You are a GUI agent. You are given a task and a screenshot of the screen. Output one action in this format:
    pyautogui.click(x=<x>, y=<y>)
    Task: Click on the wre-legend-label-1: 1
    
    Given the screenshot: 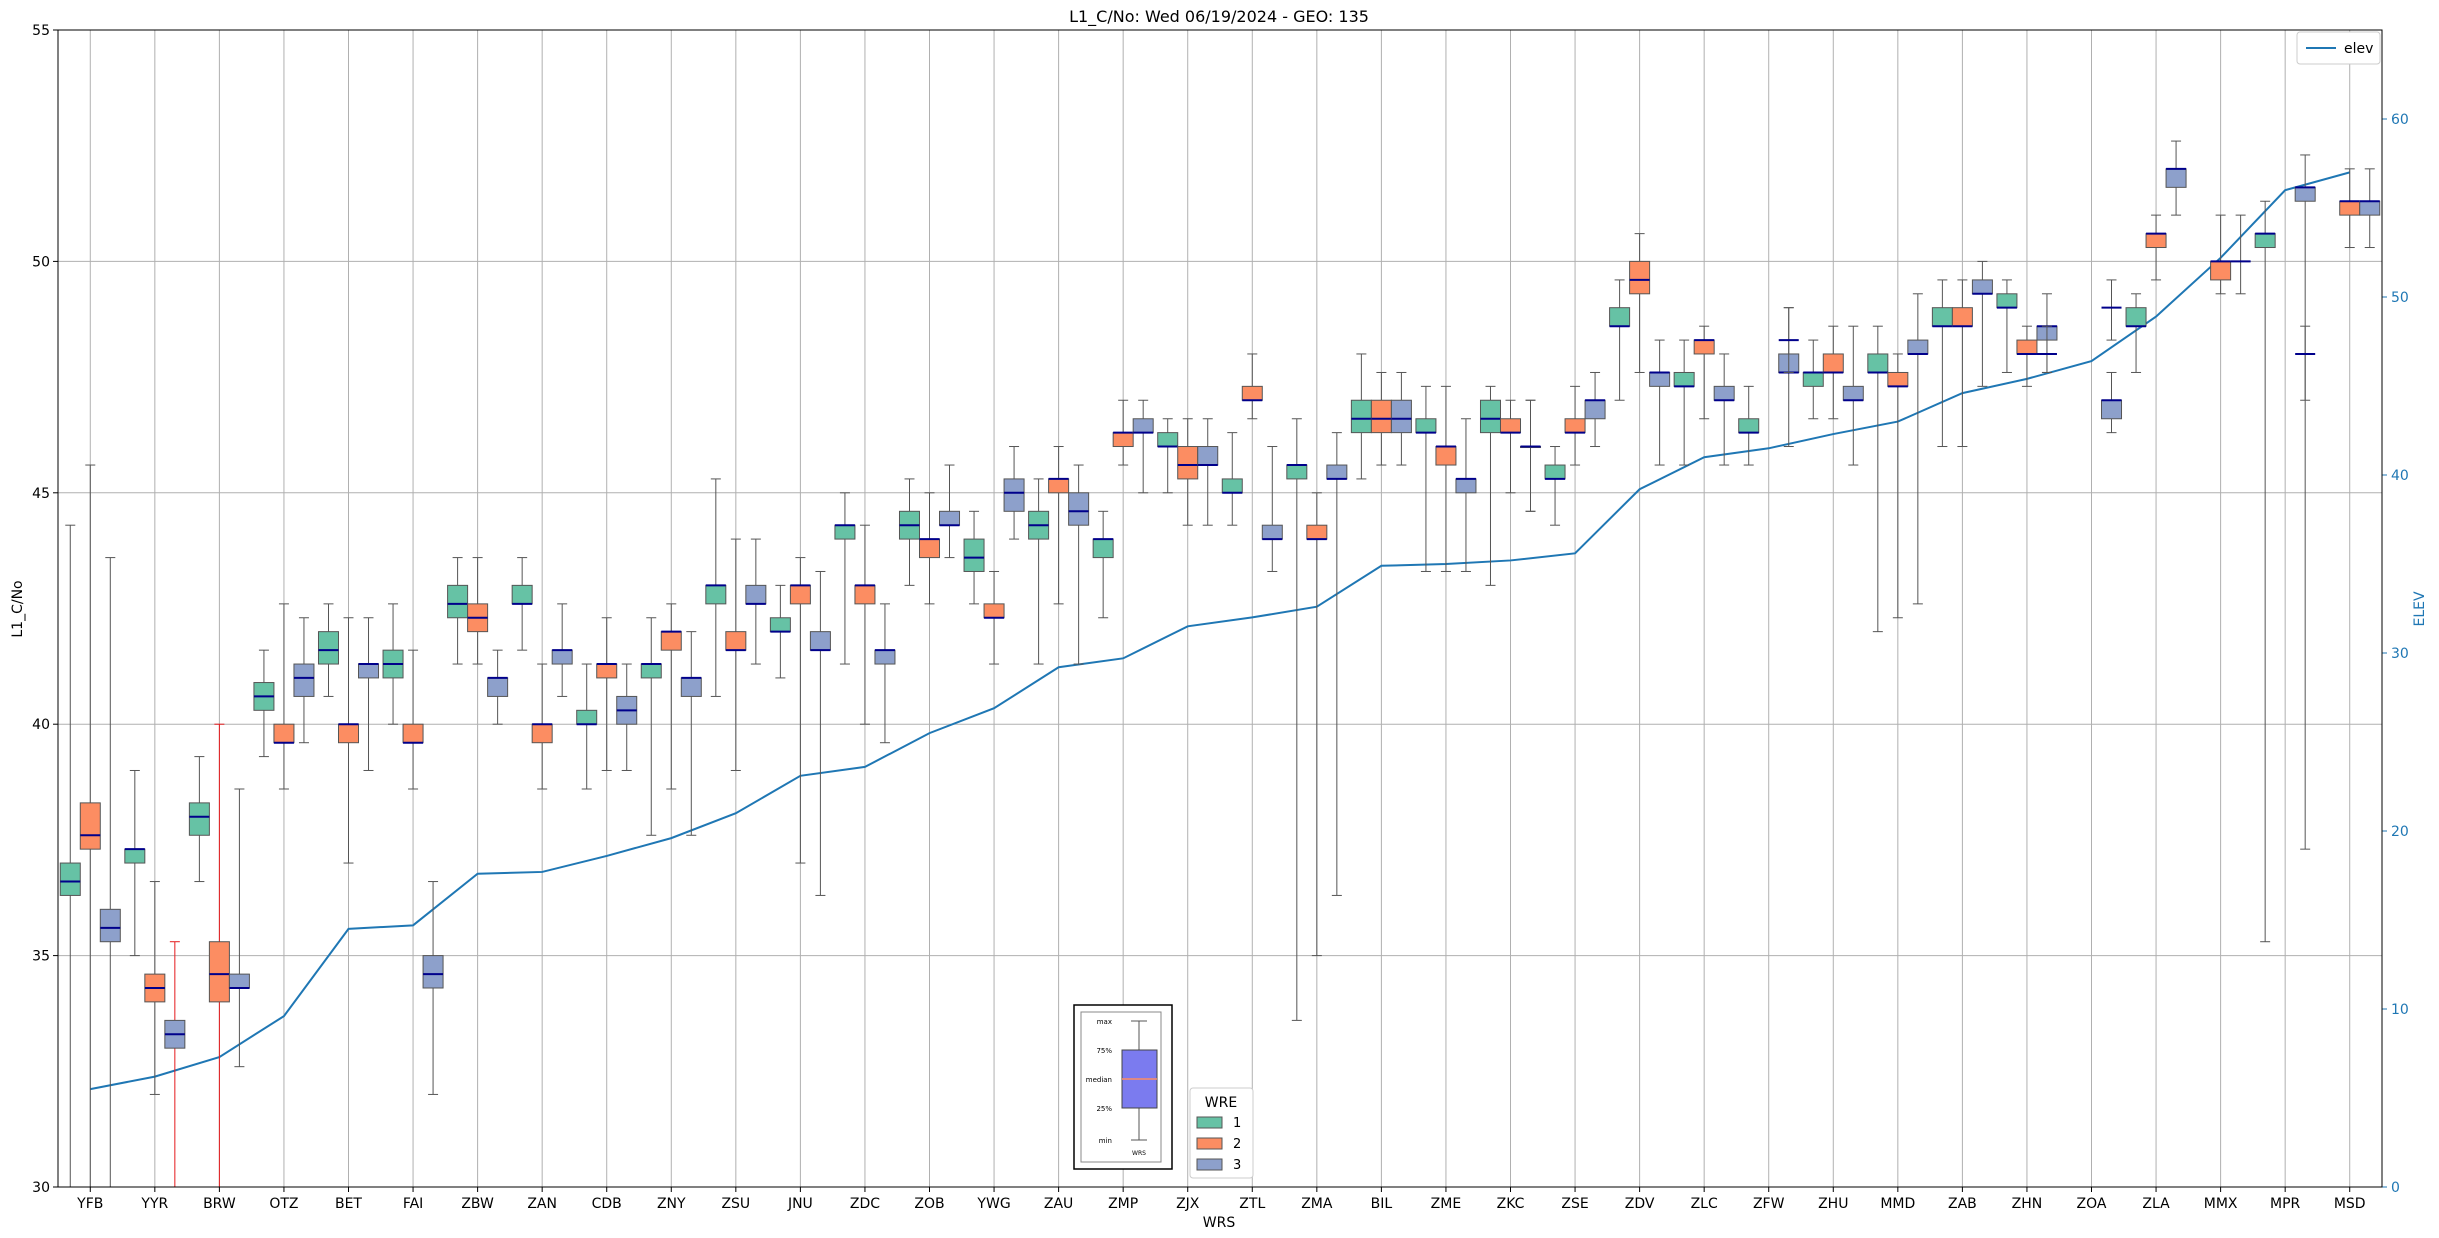 What is the action you would take?
    pyautogui.click(x=1237, y=1123)
    